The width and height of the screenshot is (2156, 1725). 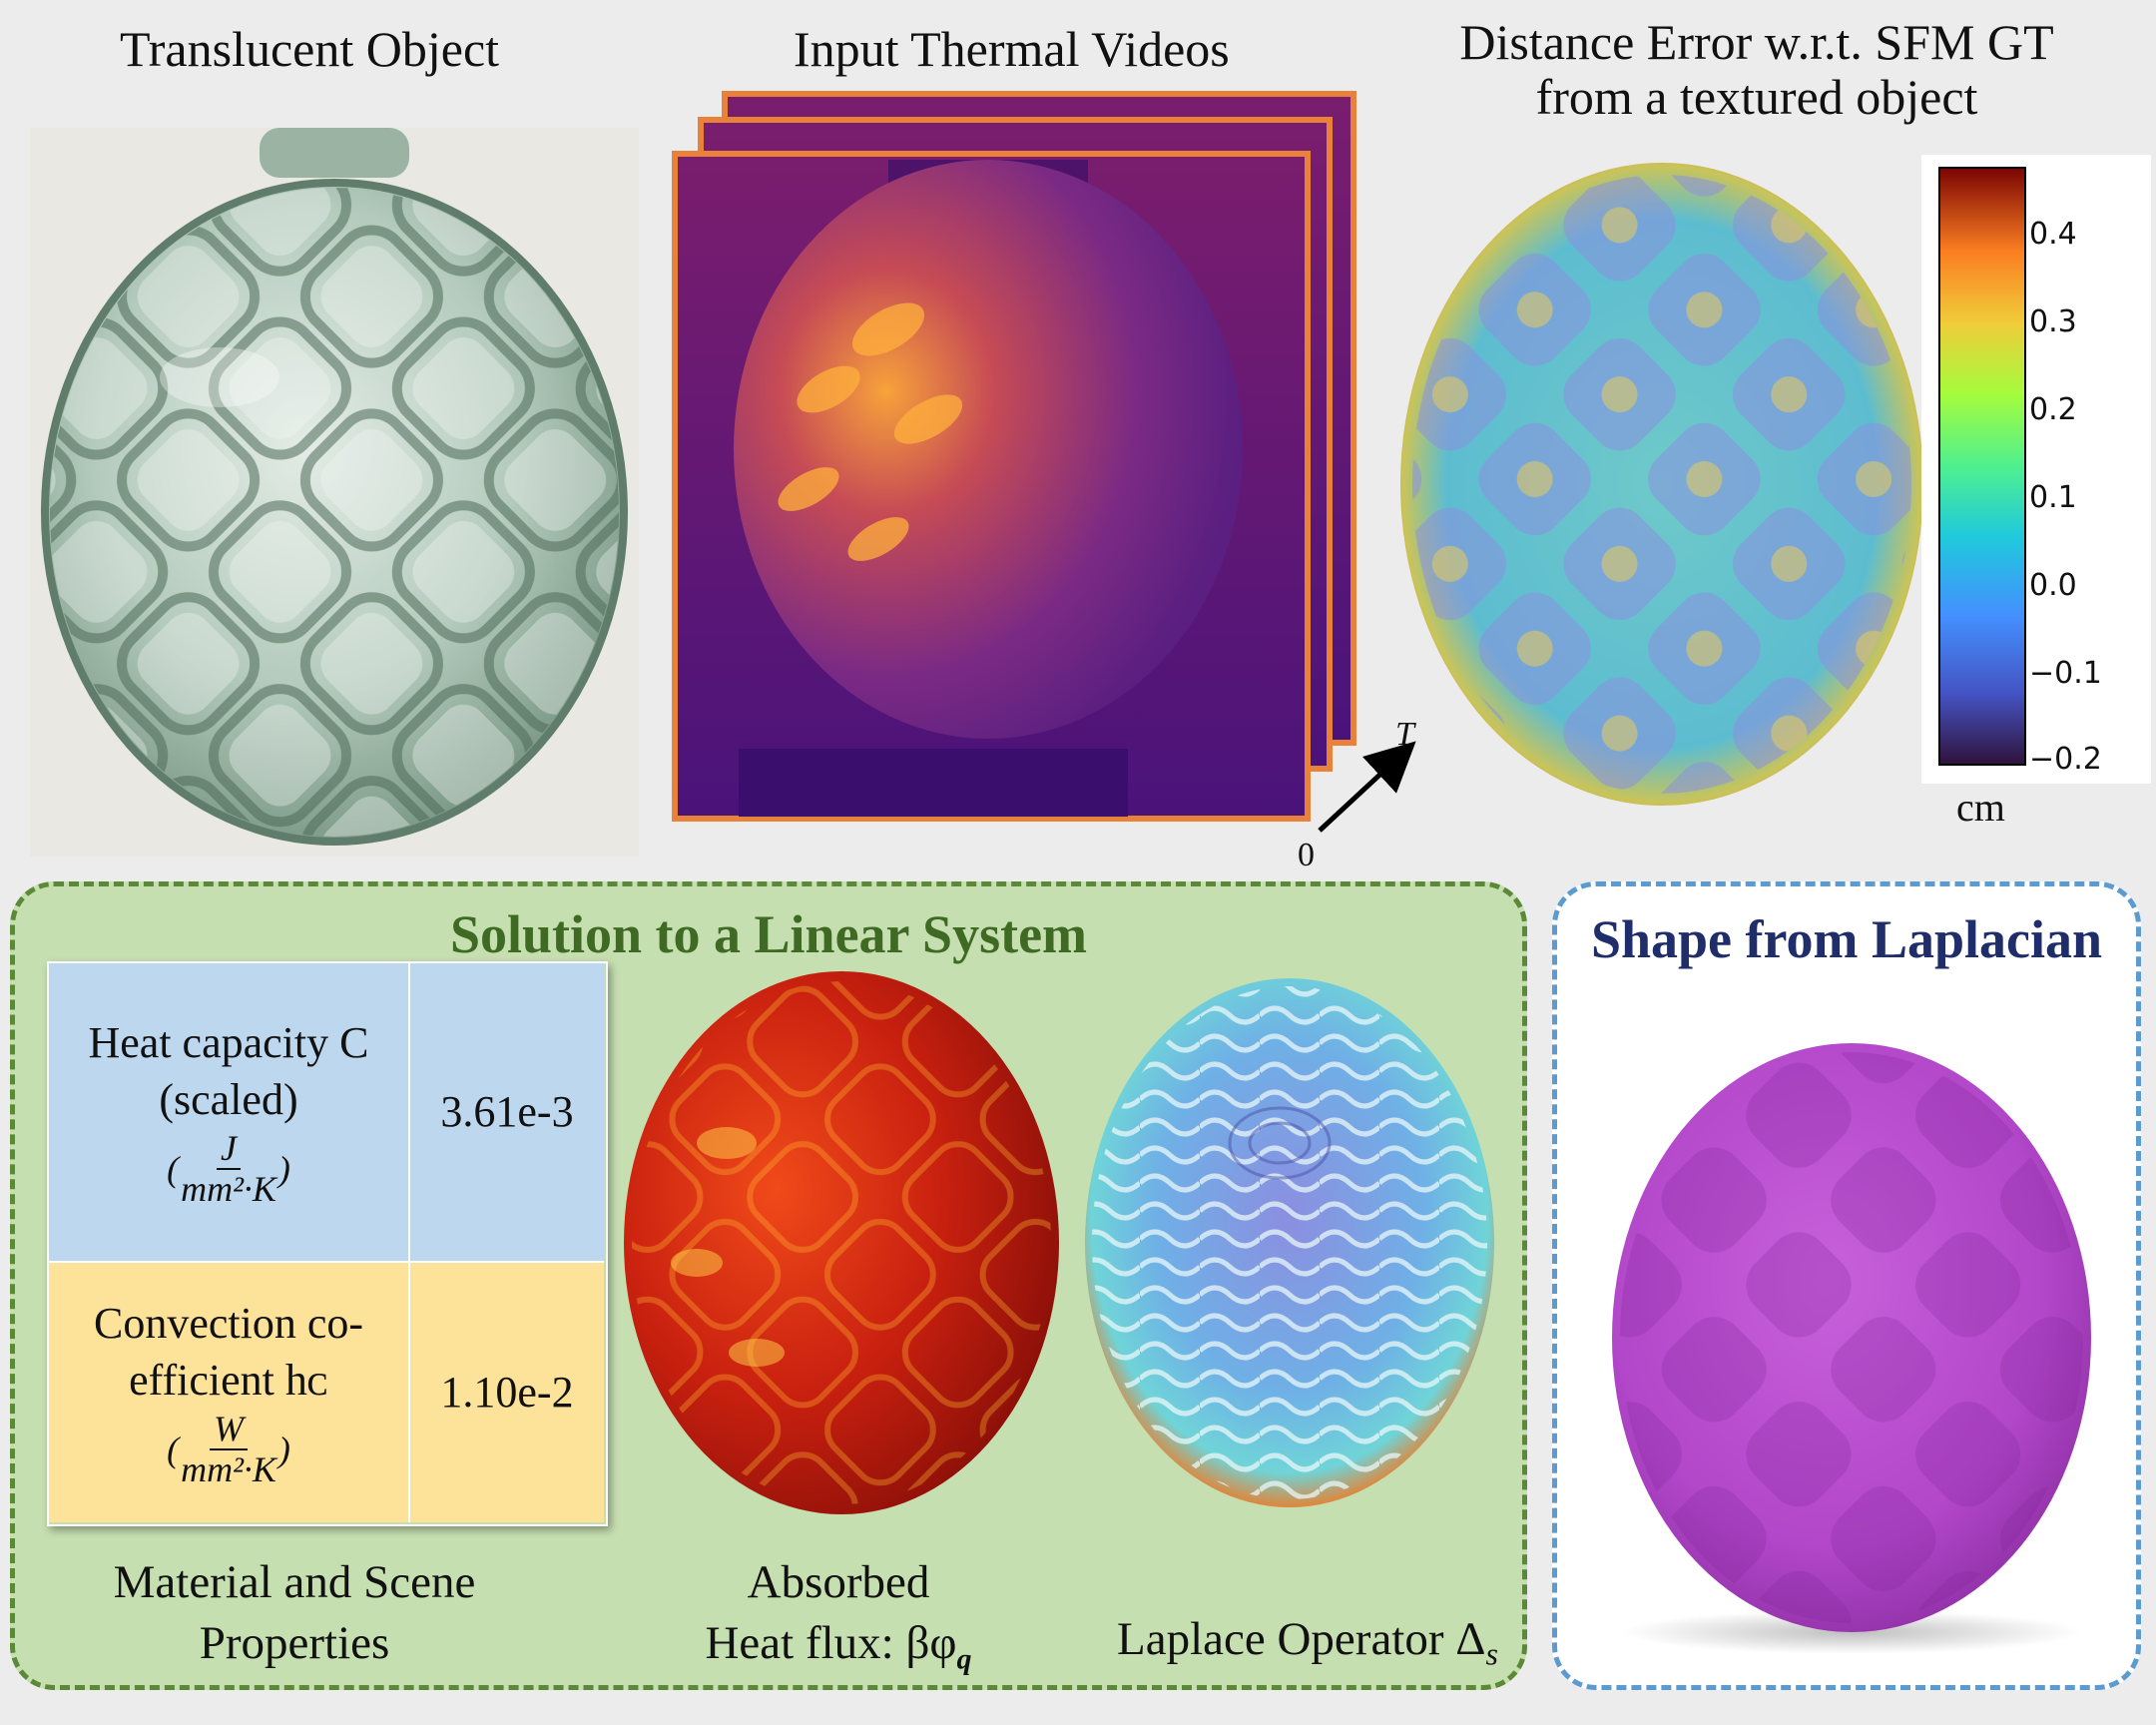 I want to click on distance-error-title-line1: Distance Error w.r.t. SFM GT, so click(x=1756, y=42).